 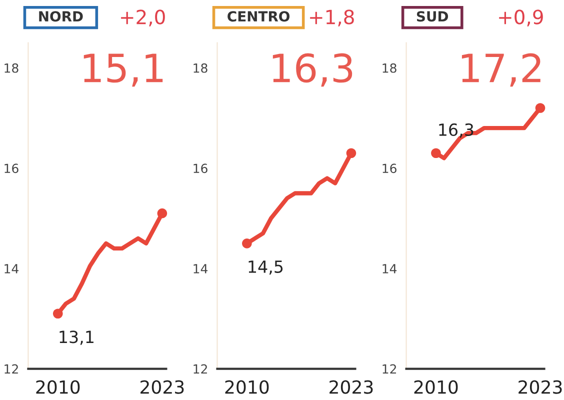 I want to click on chart-title: SUD, so click(x=432, y=16).